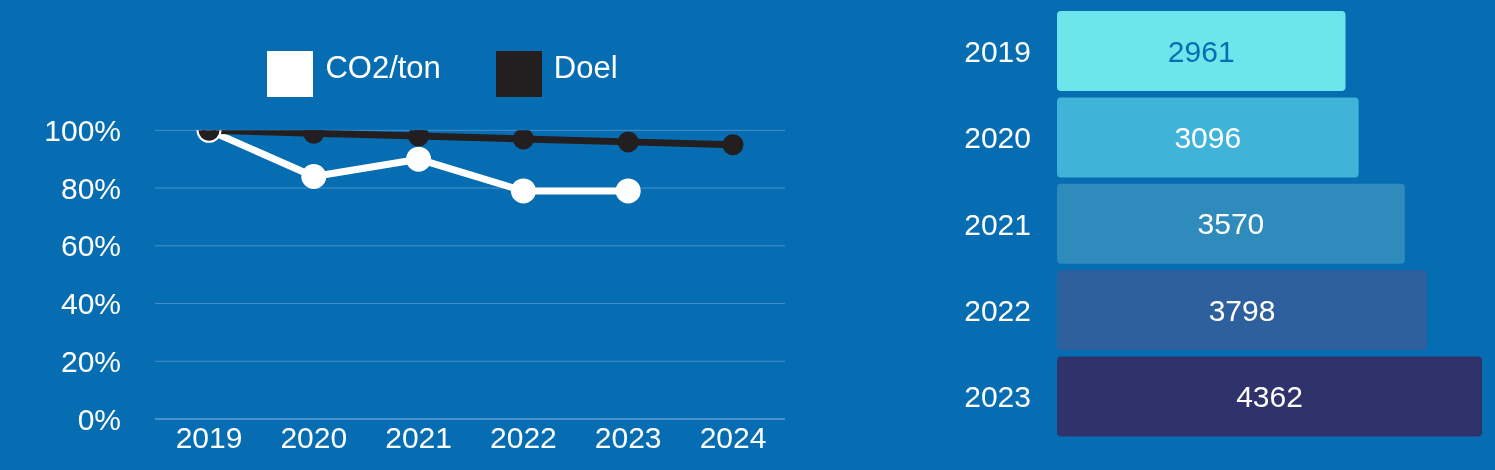  Describe the element at coordinates (82, 130) in the screenshot. I see `y-tick-label: 100%` at that location.